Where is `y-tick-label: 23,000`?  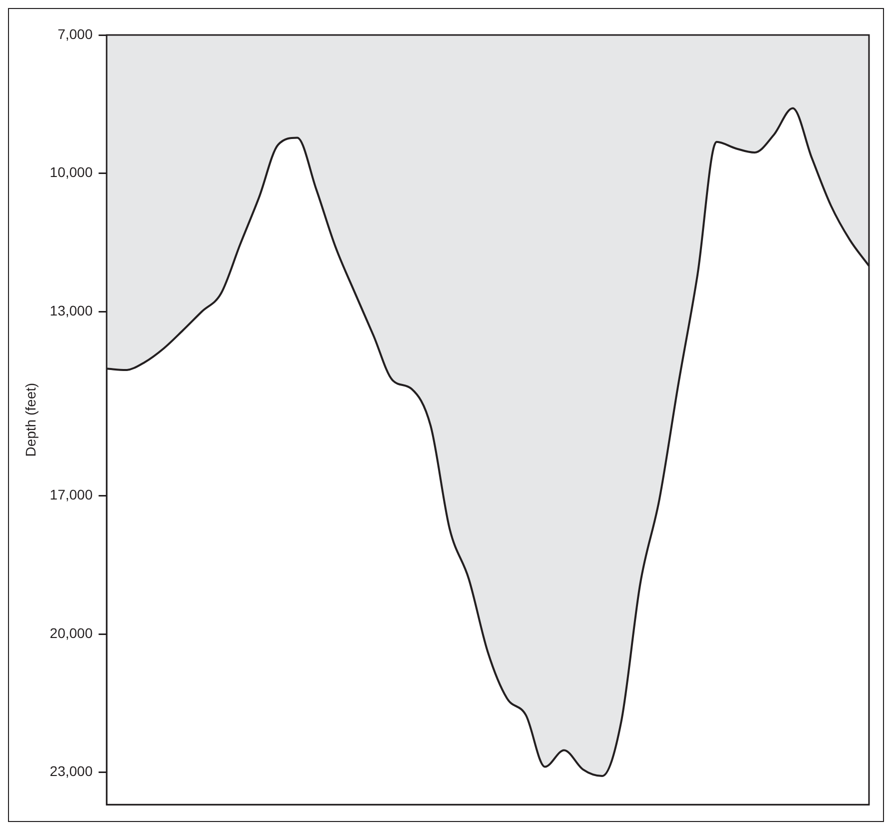 y-tick-label: 23,000 is located at coordinates (71, 771).